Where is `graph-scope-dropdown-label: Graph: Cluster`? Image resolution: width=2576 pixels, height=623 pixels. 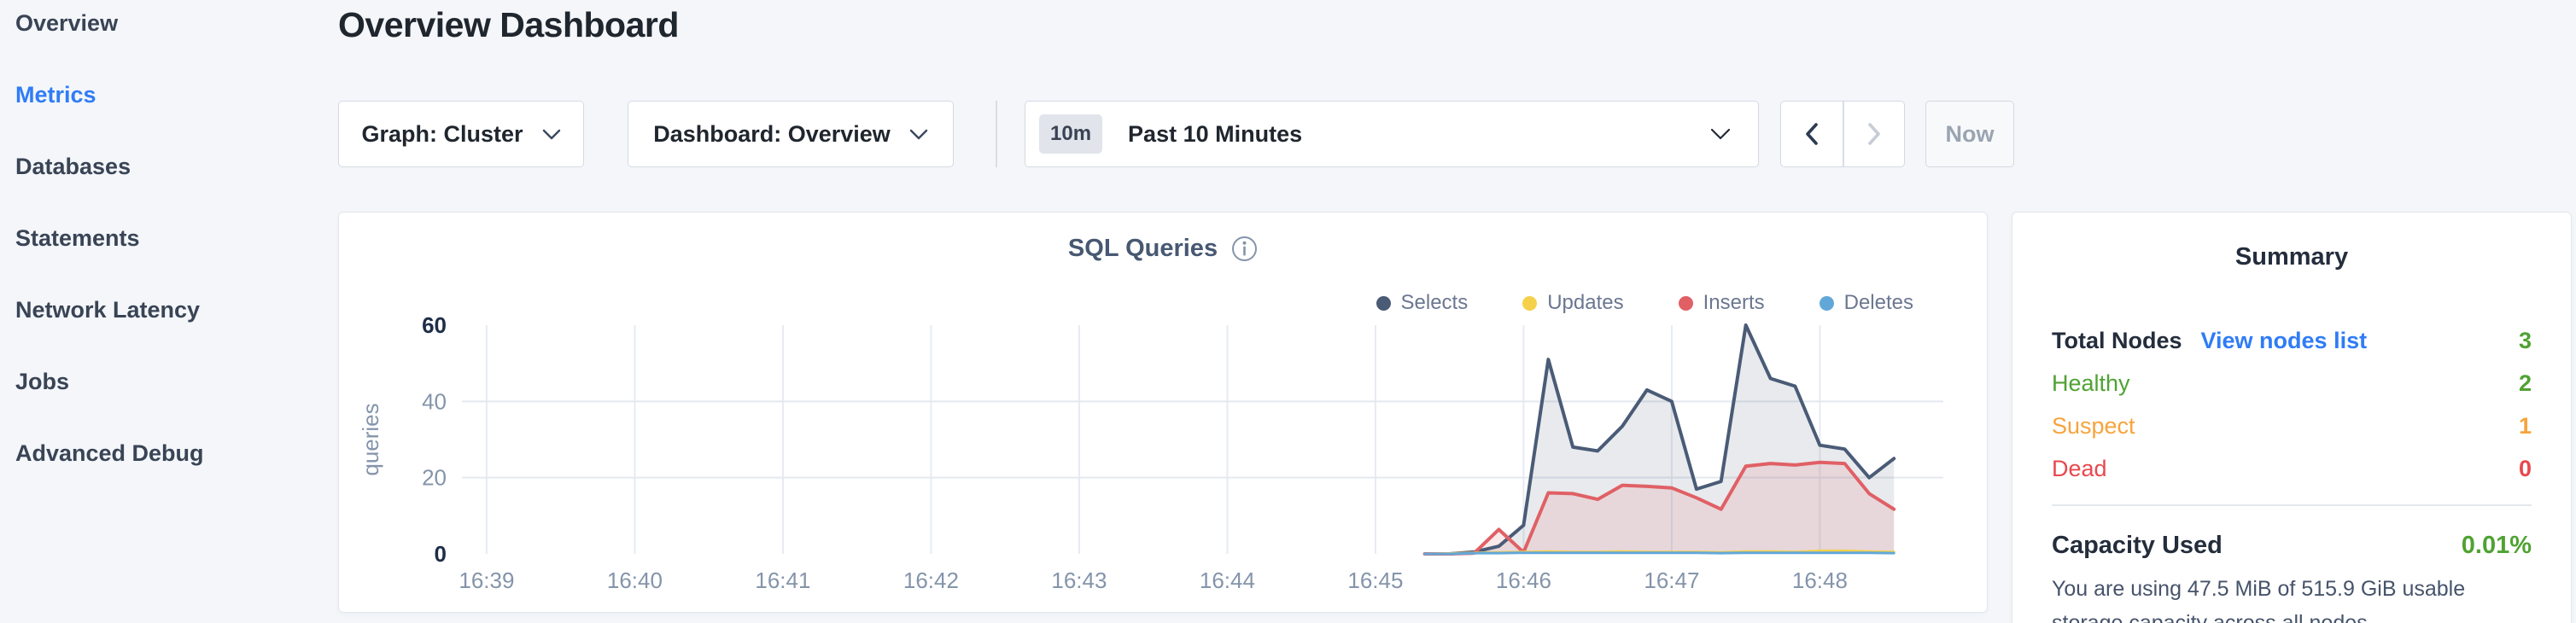 graph-scope-dropdown-label: Graph: Cluster is located at coordinates (442, 133).